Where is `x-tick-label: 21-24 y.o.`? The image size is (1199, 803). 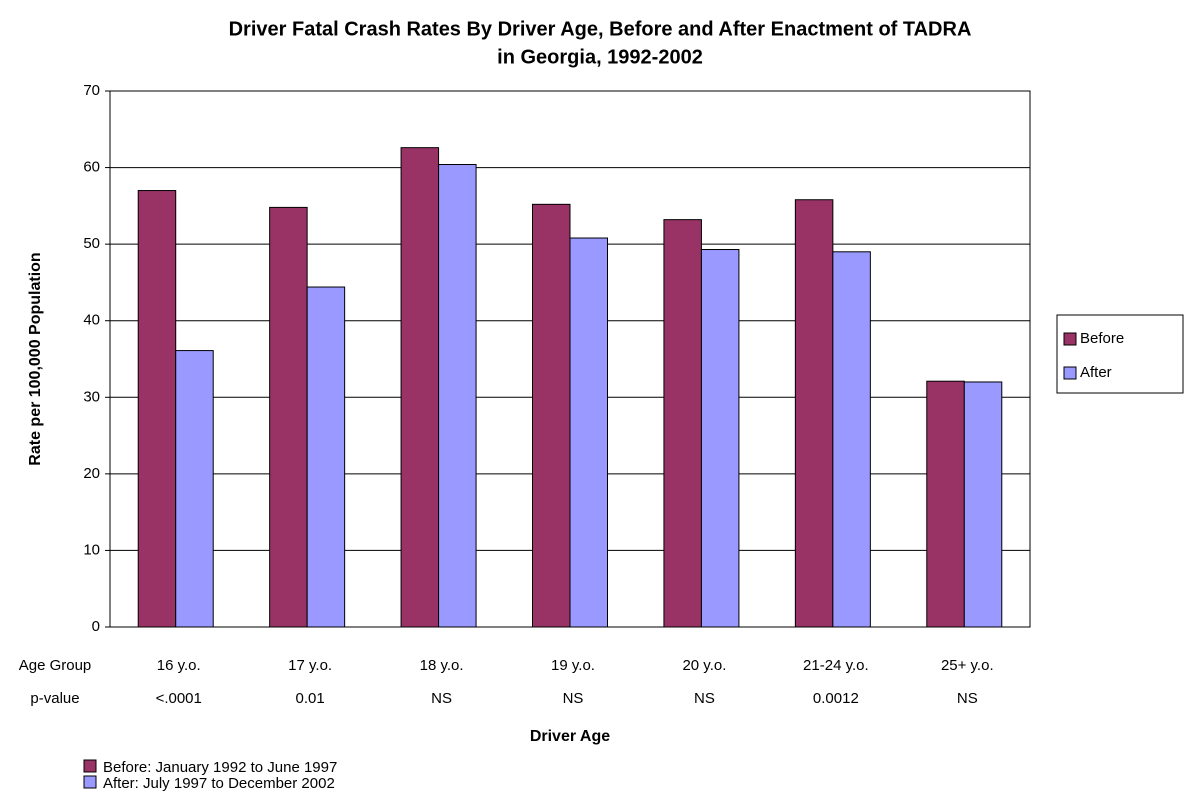 x-tick-label: 21-24 y.o. is located at coordinates (836, 665).